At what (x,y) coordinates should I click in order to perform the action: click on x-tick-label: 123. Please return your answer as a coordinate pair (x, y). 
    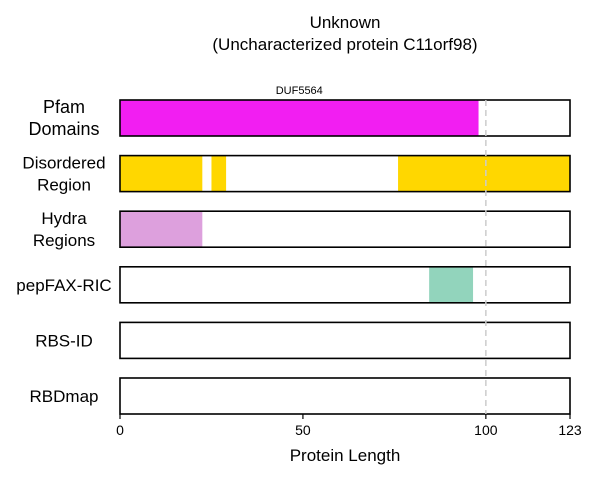
    Looking at the image, I should click on (570, 430).